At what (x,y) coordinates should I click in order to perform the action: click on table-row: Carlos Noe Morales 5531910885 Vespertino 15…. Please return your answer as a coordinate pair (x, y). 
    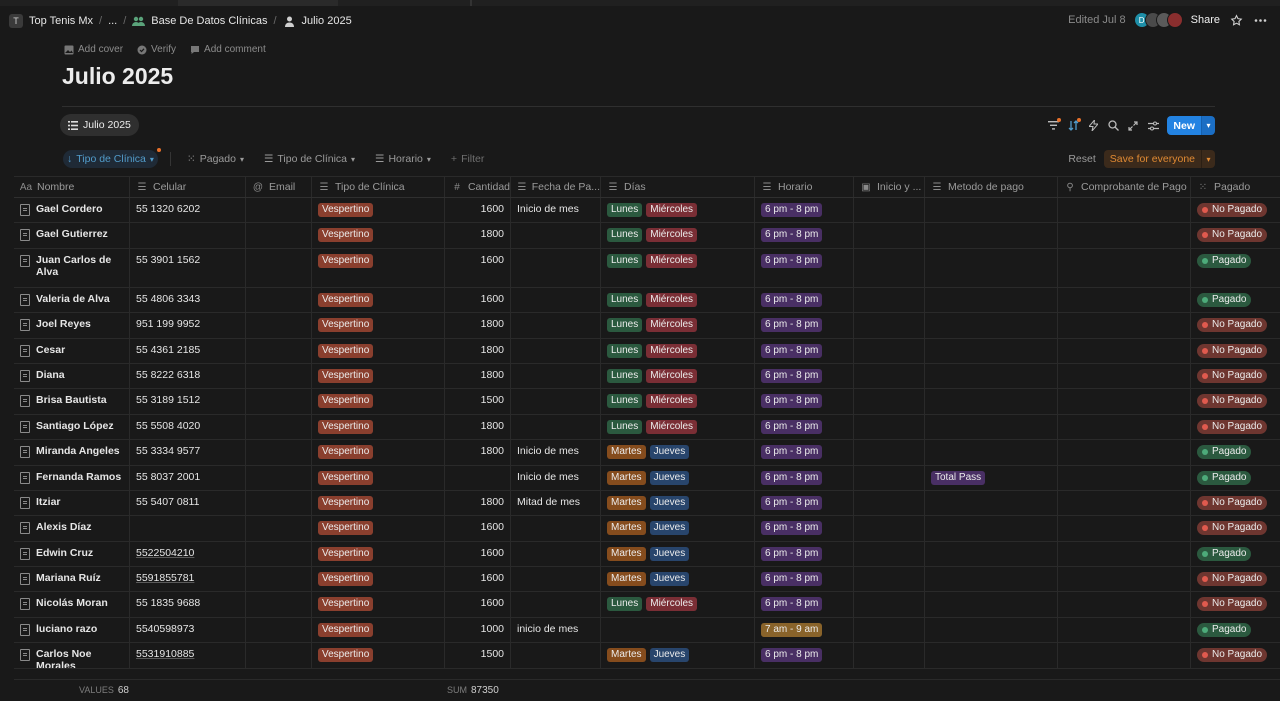
    Looking at the image, I should click on (647, 656).